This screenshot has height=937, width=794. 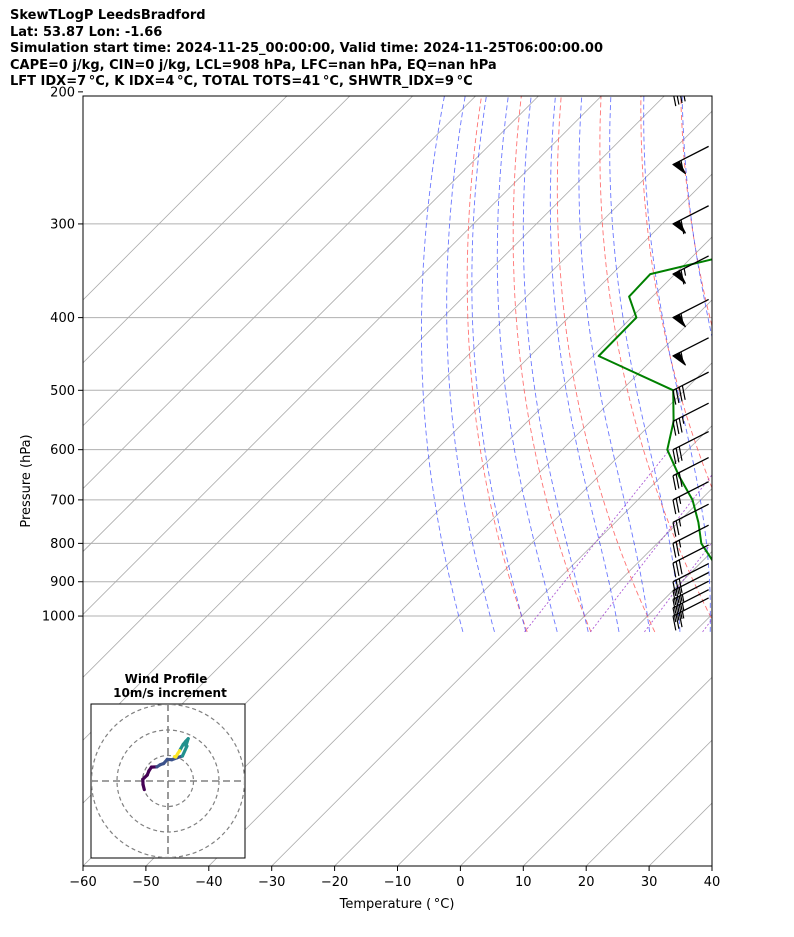 What do you see at coordinates (82, 882) in the screenshot?
I see `x-tick-label: −60` at bounding box center [82, 882].